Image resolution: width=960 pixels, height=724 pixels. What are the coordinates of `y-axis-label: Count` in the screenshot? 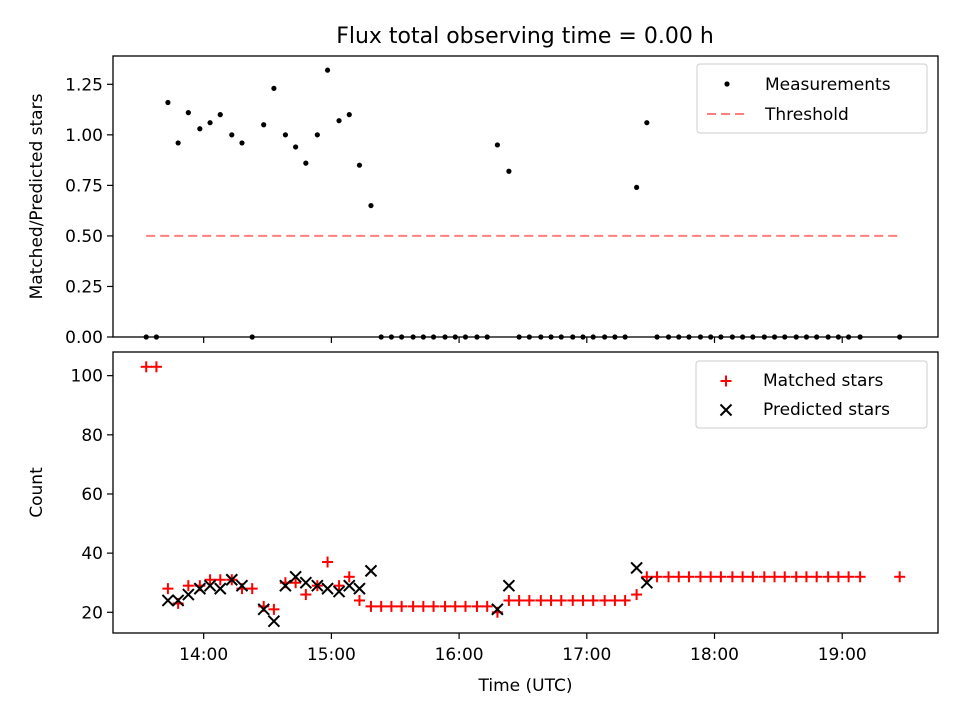 It's located at (37, 492).